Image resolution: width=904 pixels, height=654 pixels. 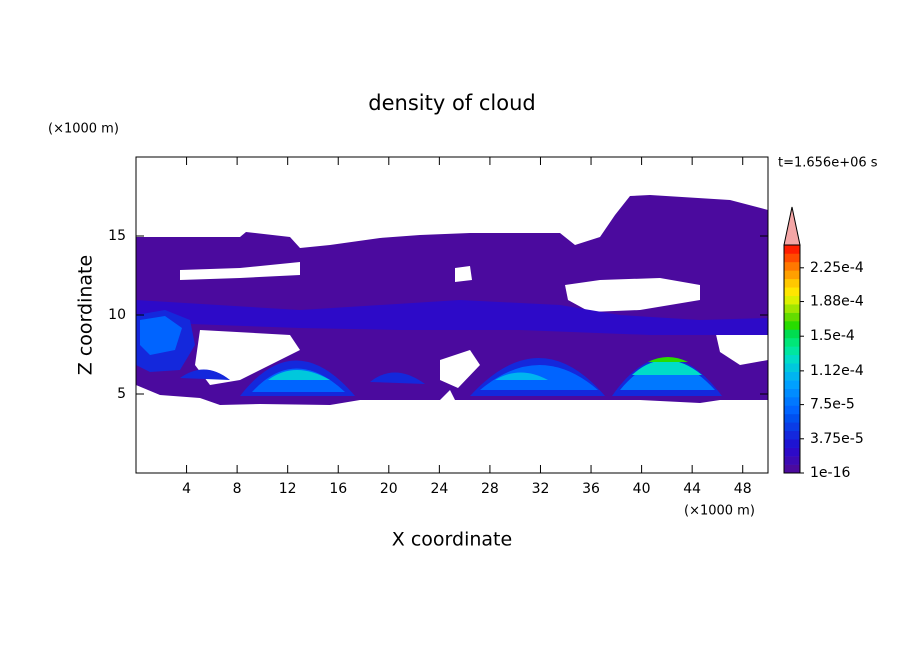 I want to click on x-tick-label: 4, so click(x=186, y=489).